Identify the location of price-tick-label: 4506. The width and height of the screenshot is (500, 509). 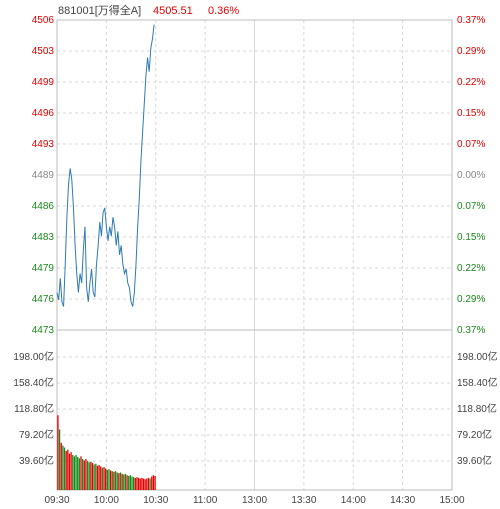
(43, 20).